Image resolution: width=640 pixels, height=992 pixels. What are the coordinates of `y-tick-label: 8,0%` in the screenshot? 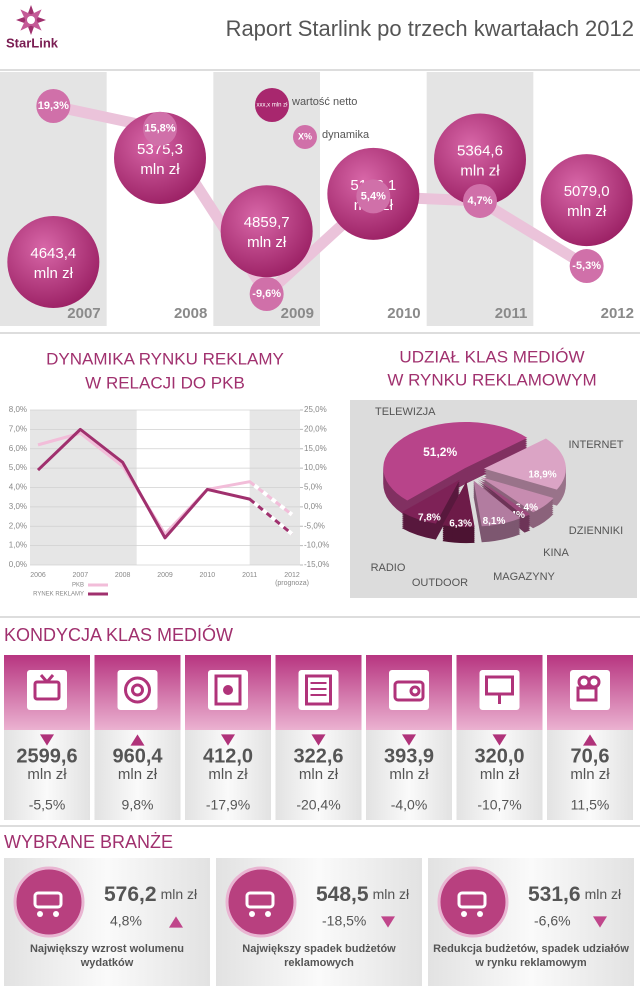 It's located at (18, 409).